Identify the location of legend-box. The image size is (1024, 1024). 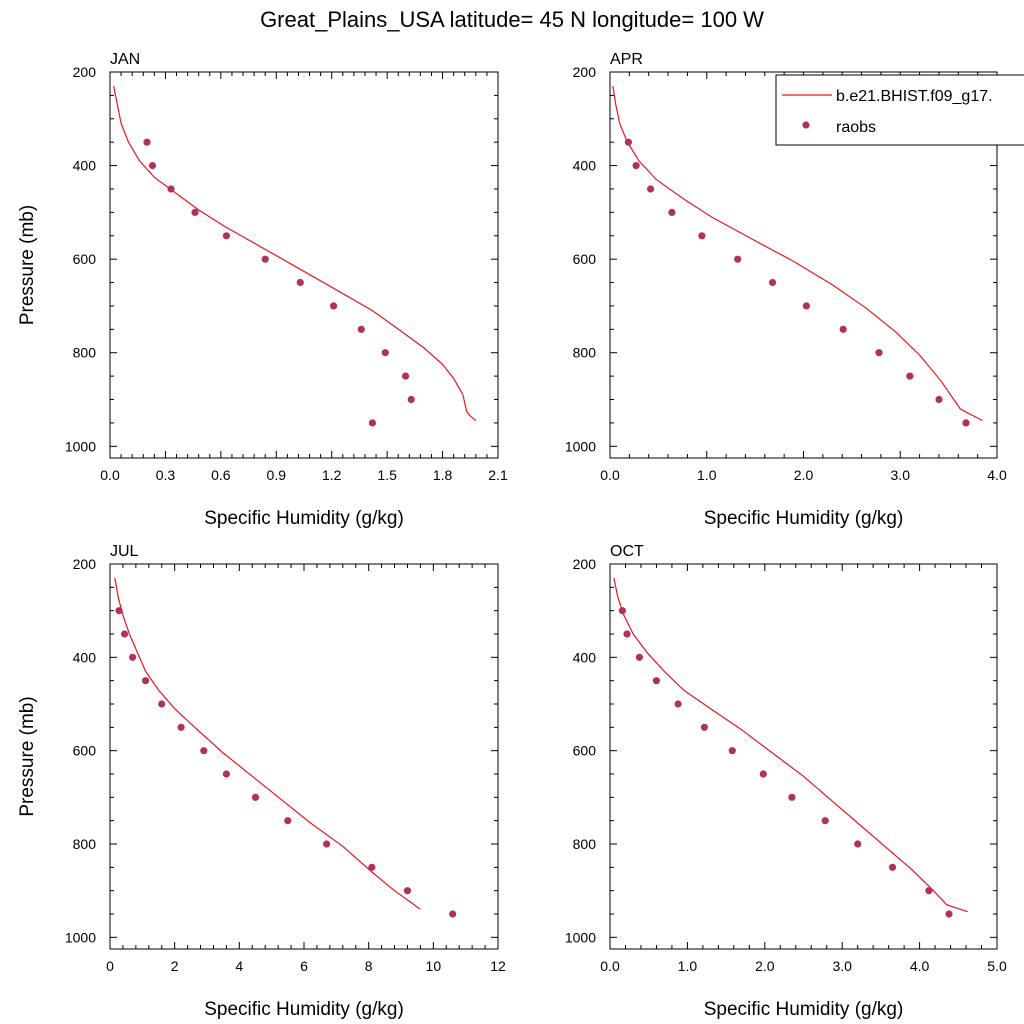
(899, 110).